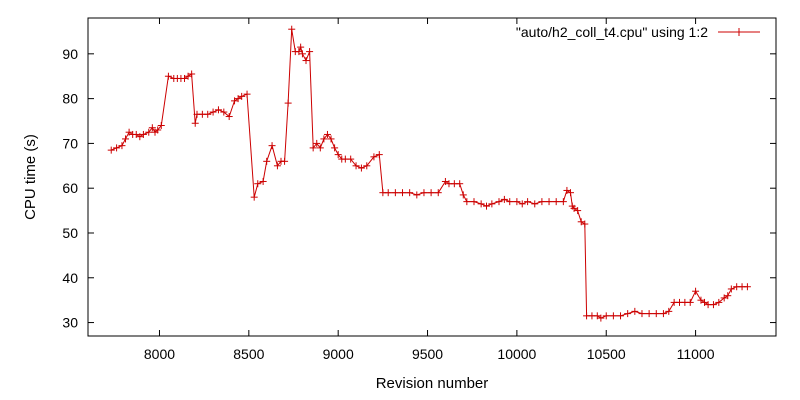  I want to click on legend: "auto/h2_coll_t4.cpu" using 1:2, so click(638, 32).